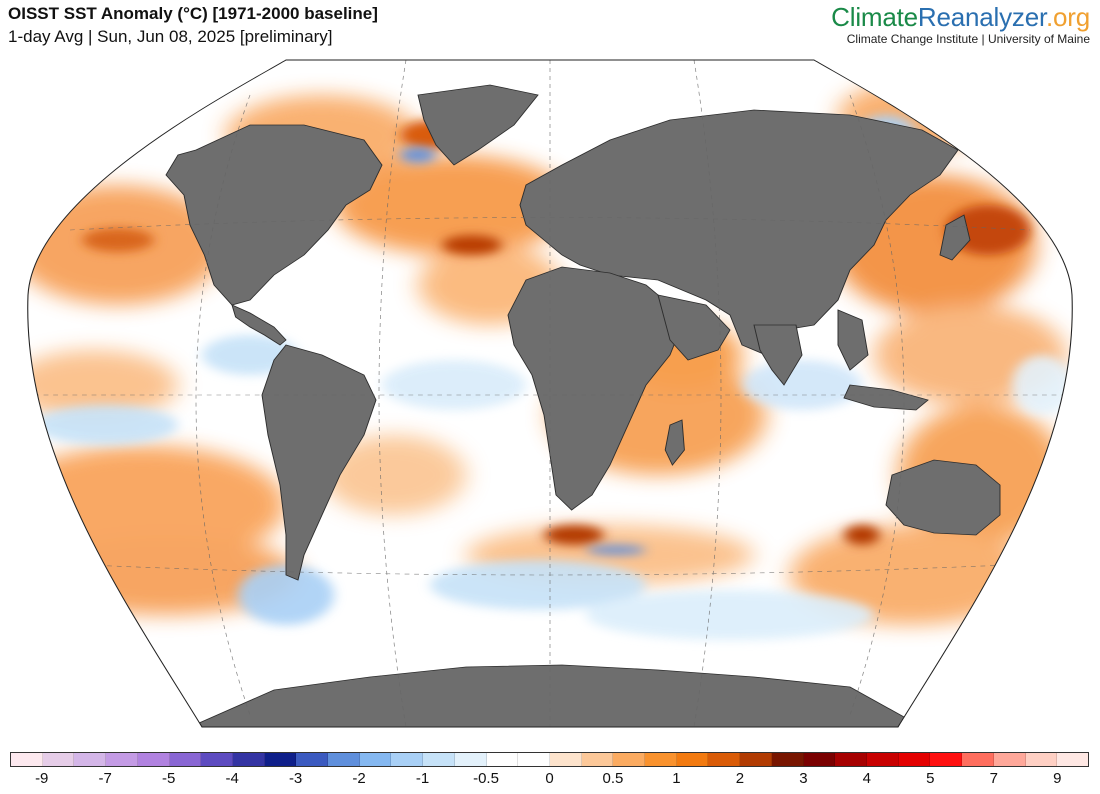 This screenshot has width=1100, height=794. What do you see at coordinates (549, 778) in the screenshot?
I see `color-scale-tick-label: 0` at bounding box center [549, 778].